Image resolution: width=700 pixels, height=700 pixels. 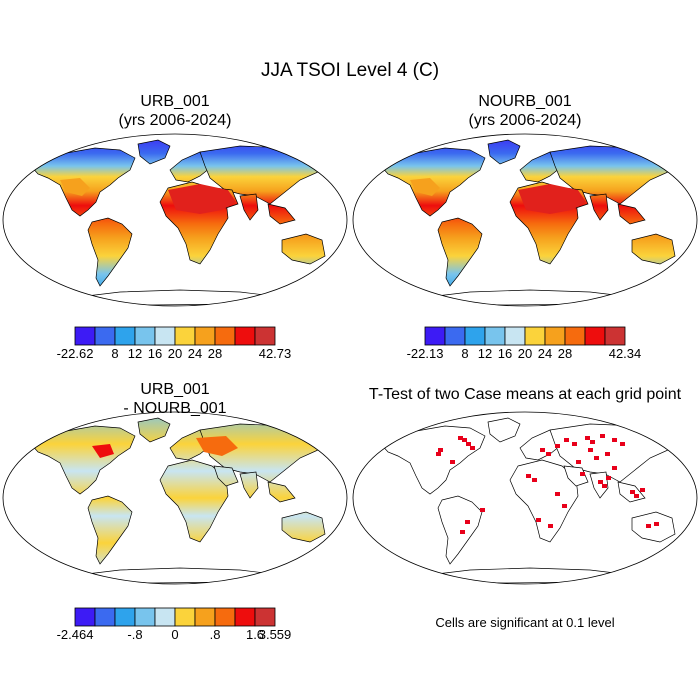 I want to click on colorbar-diff, so click(x=175, y=617).